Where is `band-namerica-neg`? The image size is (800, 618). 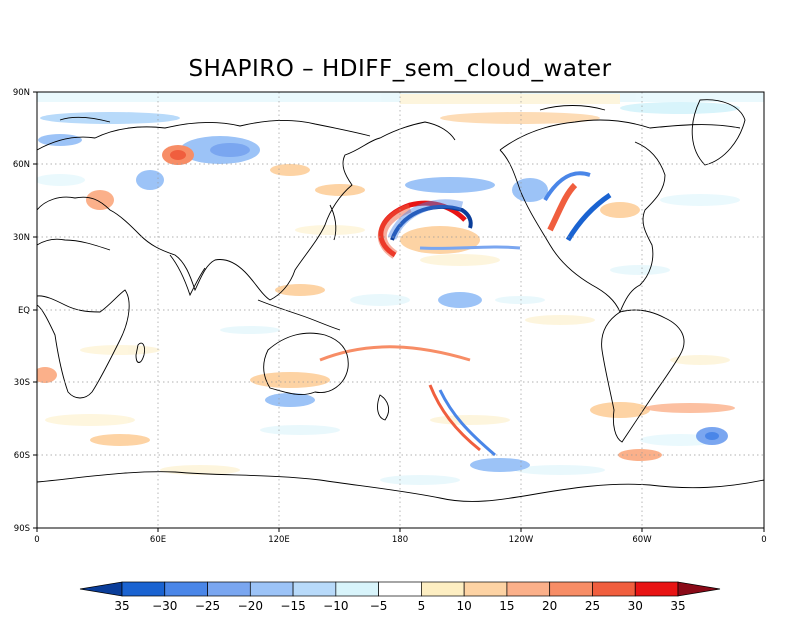
band-namerica-neg is located at coordinates (588, 217).